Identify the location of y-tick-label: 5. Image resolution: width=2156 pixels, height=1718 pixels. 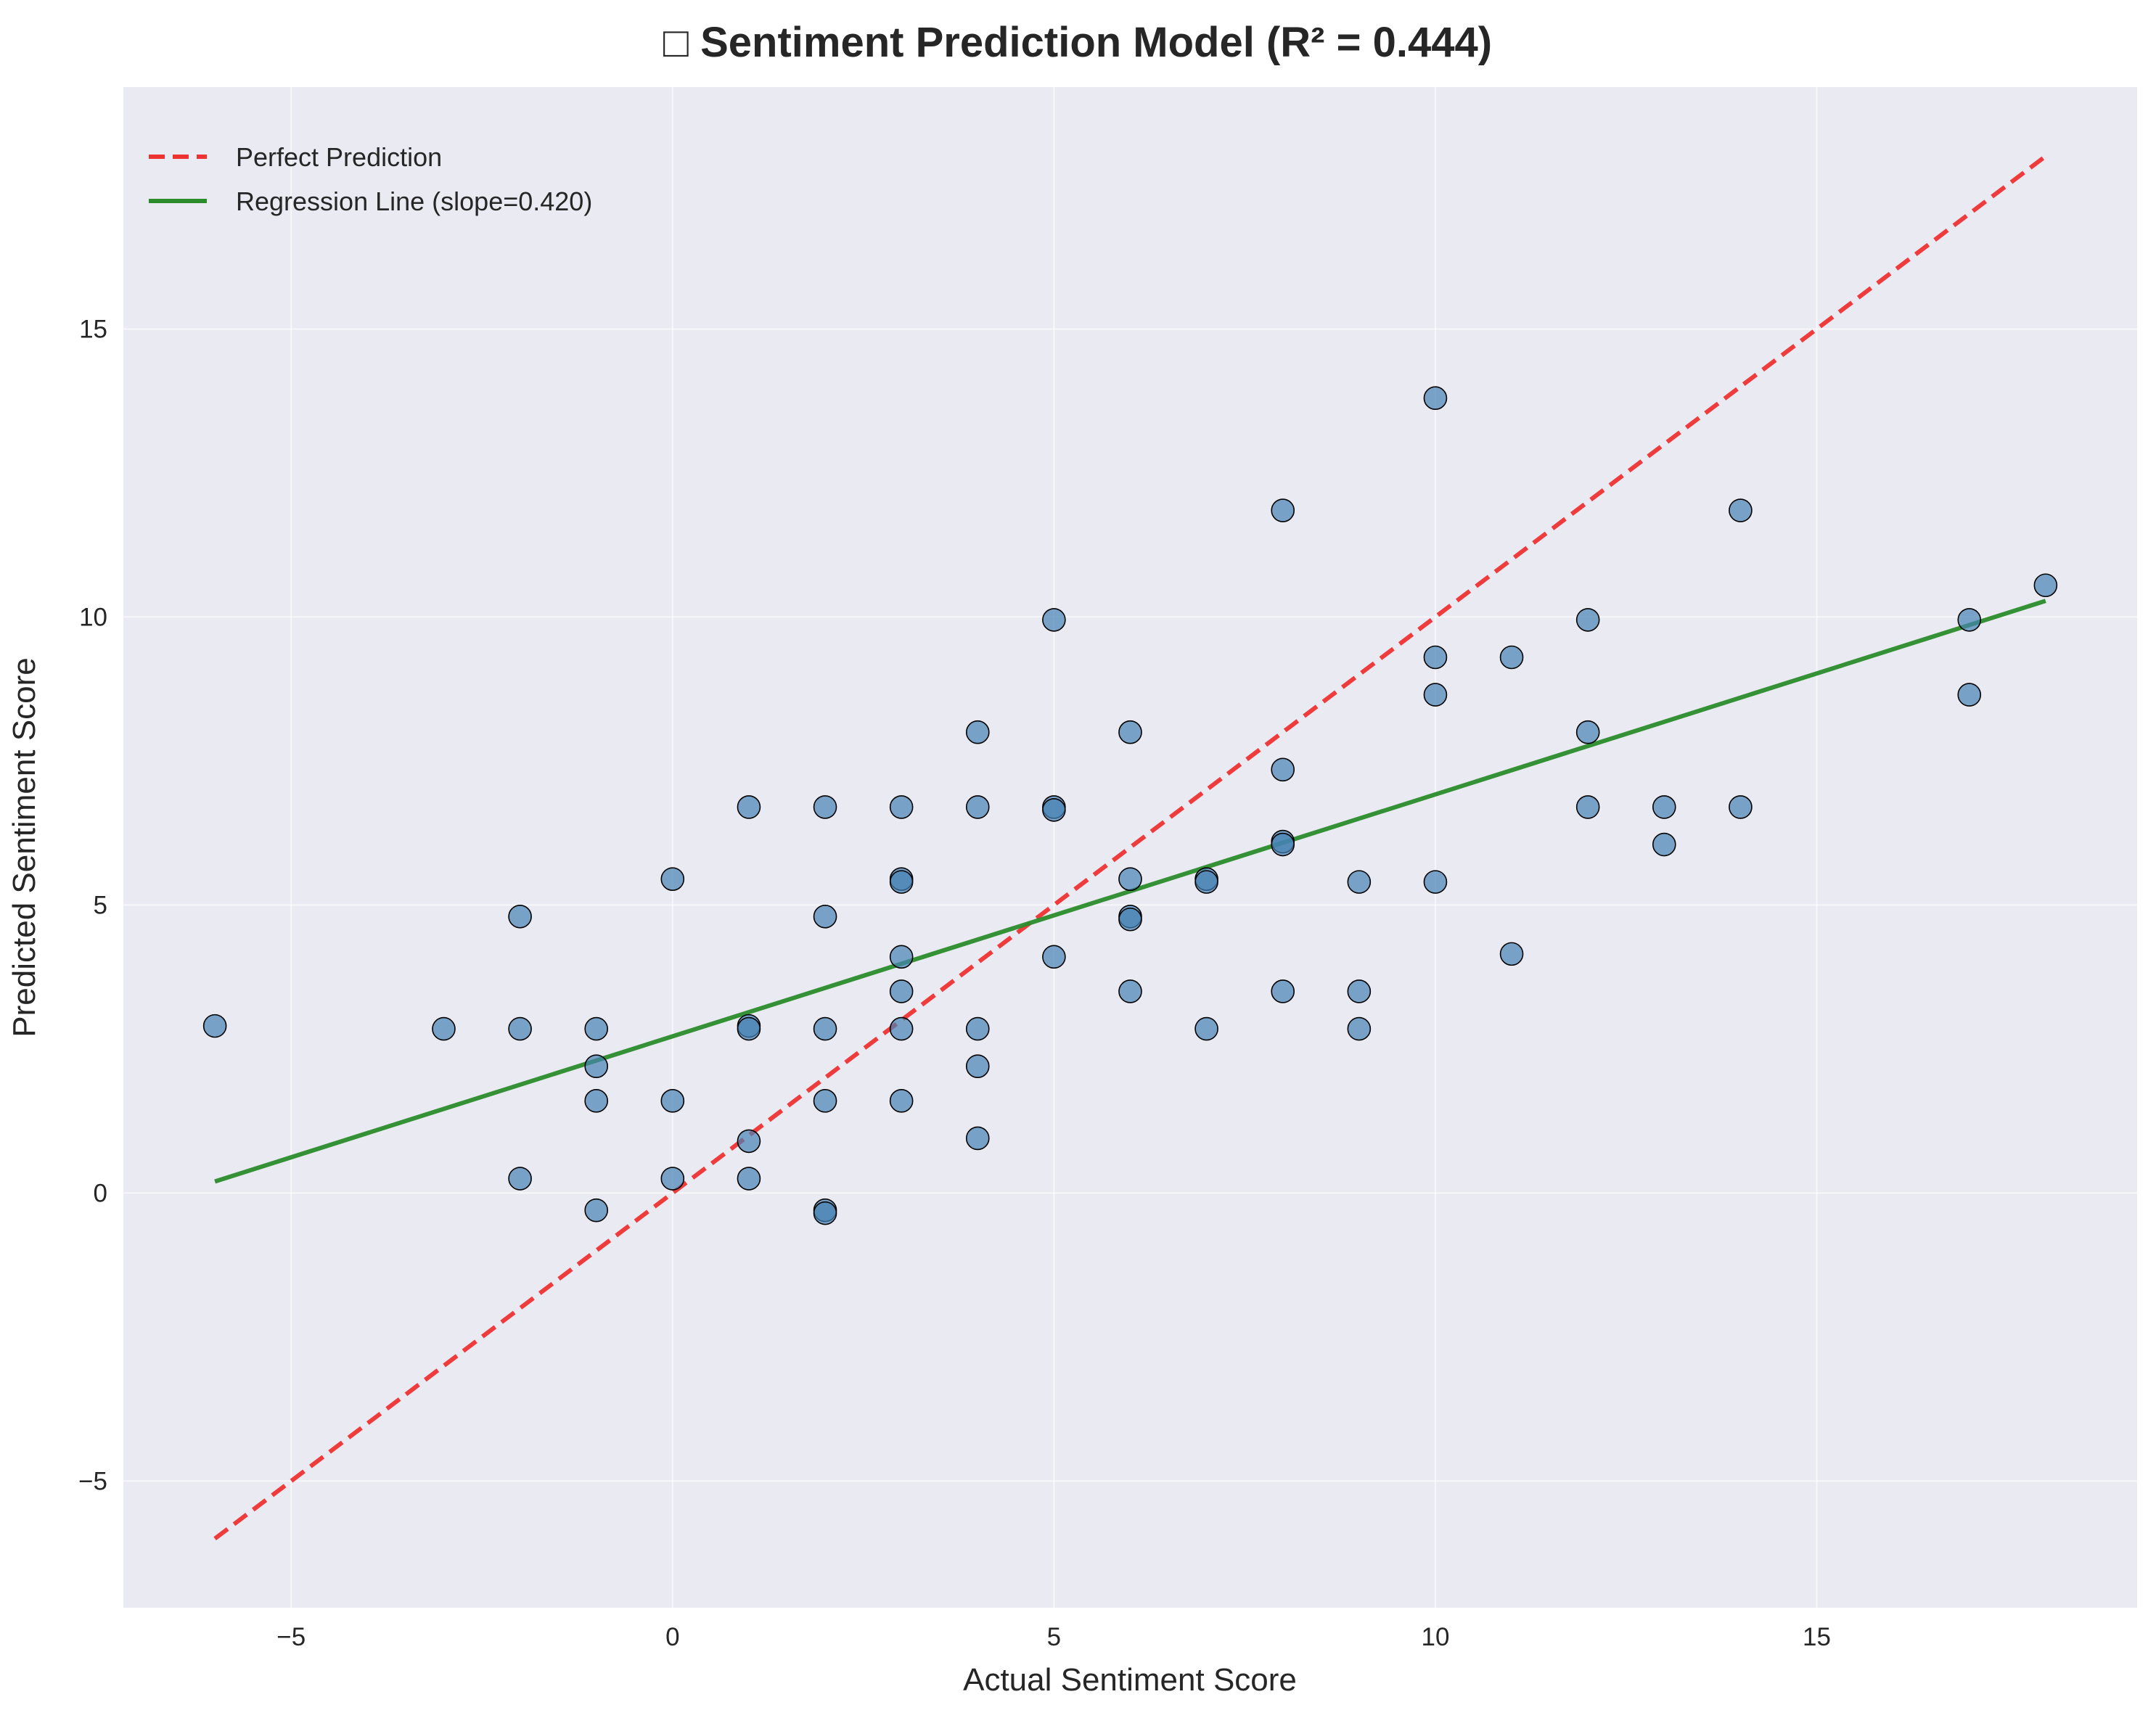
(100, 905).